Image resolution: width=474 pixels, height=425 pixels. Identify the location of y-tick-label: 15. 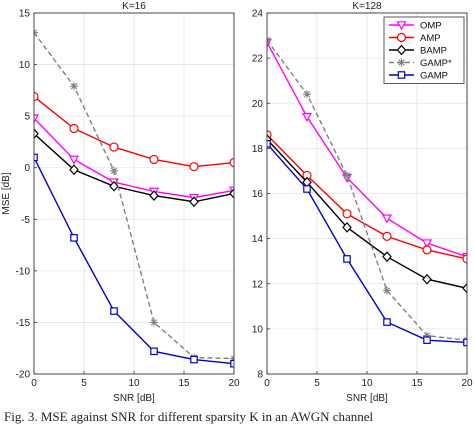
(25, 14).